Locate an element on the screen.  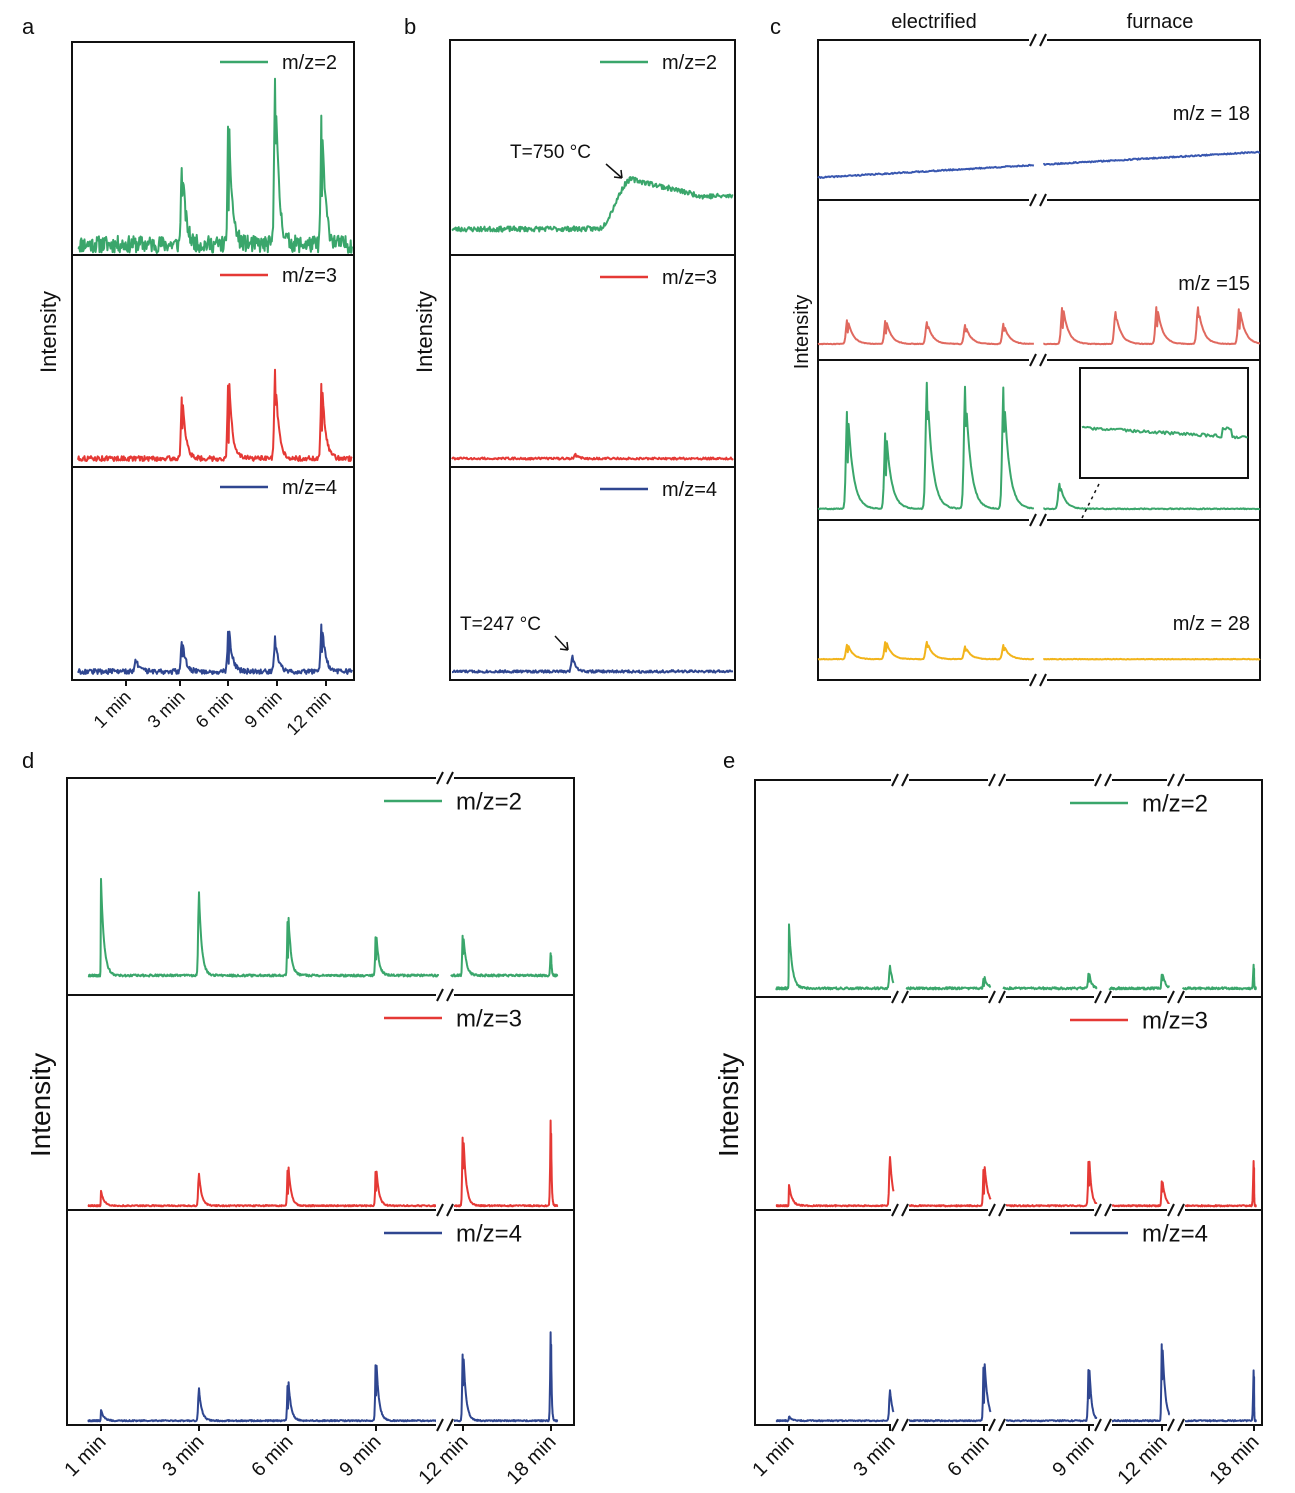
panel-b-frame is located at coordinates (592, 360).